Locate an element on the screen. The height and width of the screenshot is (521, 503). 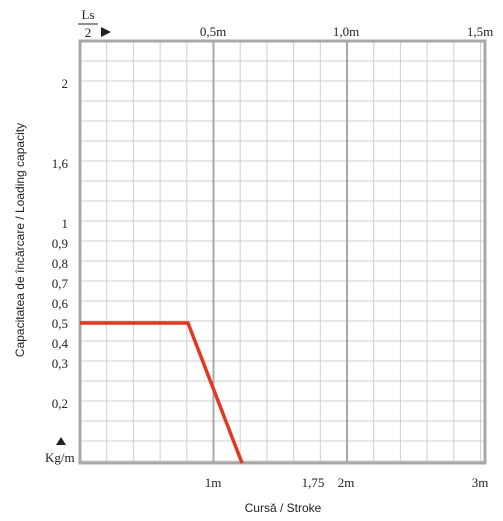
y-tick-label: 0,2 is located at coordinates (60, 403).